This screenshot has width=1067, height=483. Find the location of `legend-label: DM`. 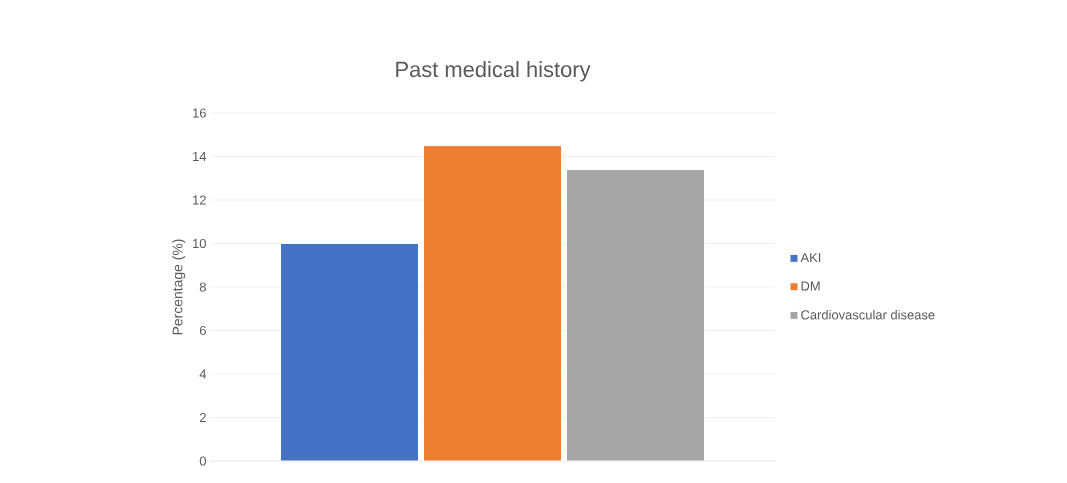

legend-label: DM is located at coordinates (810, 286).